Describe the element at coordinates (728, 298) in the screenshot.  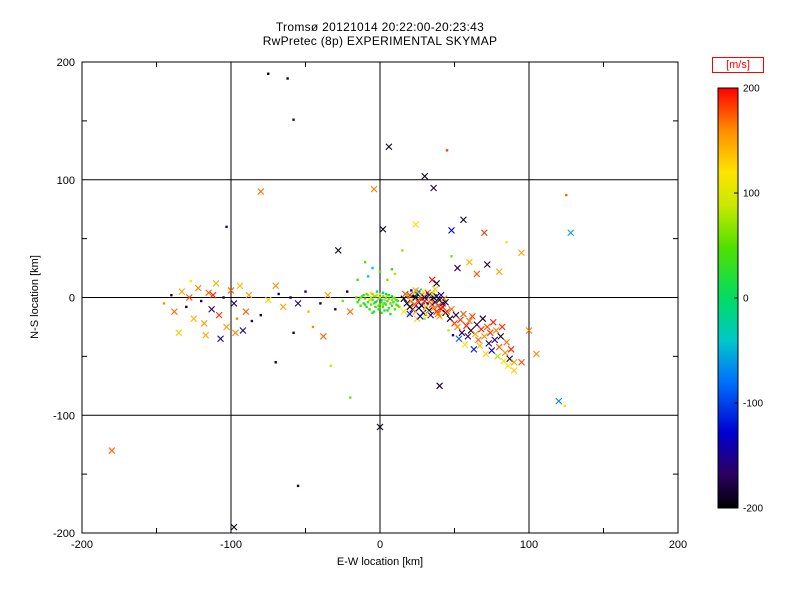
I see `colorbar-gradient` at that location.